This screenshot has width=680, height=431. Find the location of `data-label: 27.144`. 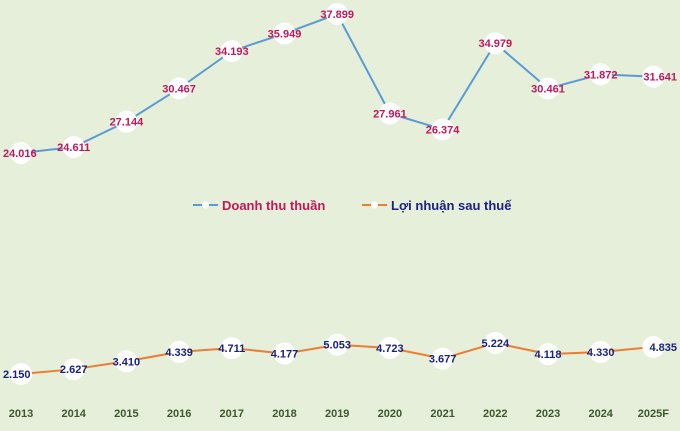

data-label: 27.144 is located at coordinates (127, 123).